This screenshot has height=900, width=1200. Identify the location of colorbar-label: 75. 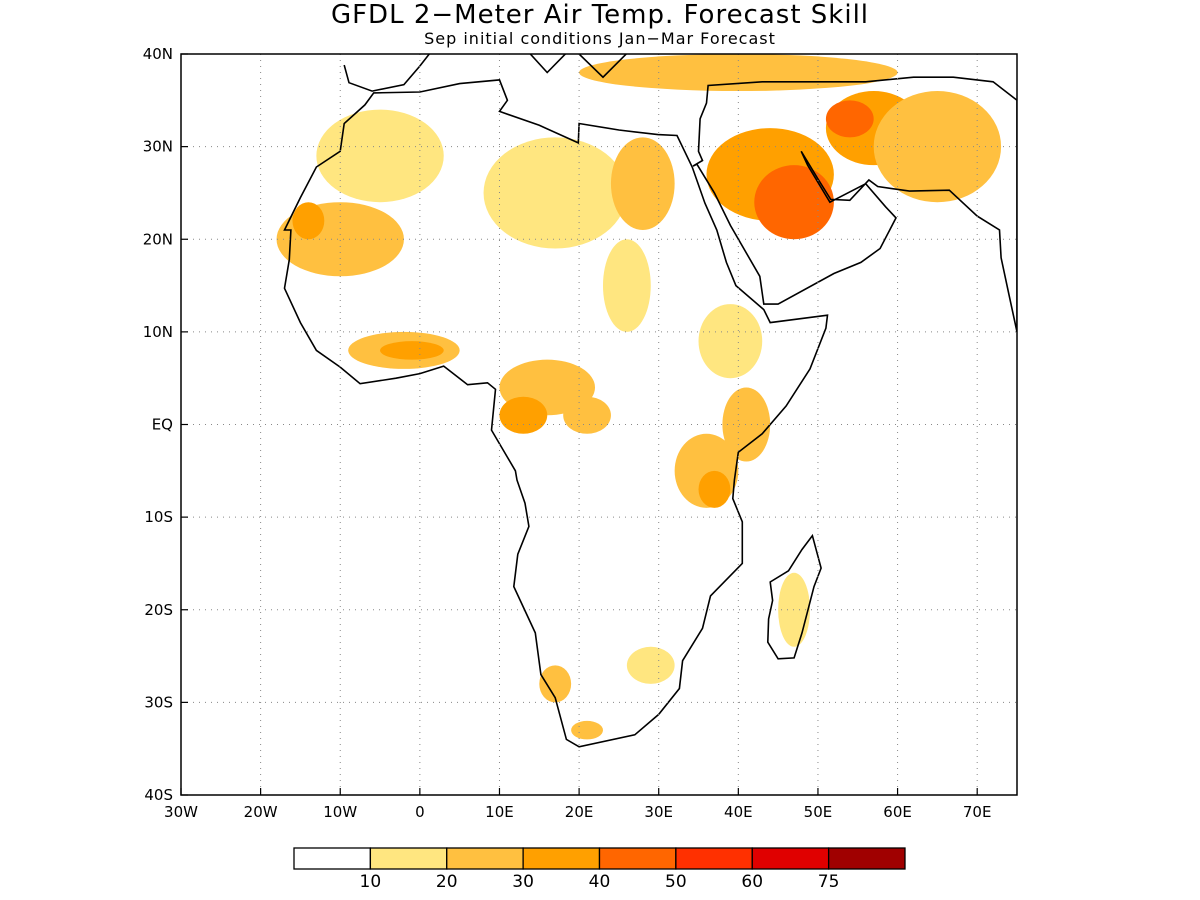
(829, 882).